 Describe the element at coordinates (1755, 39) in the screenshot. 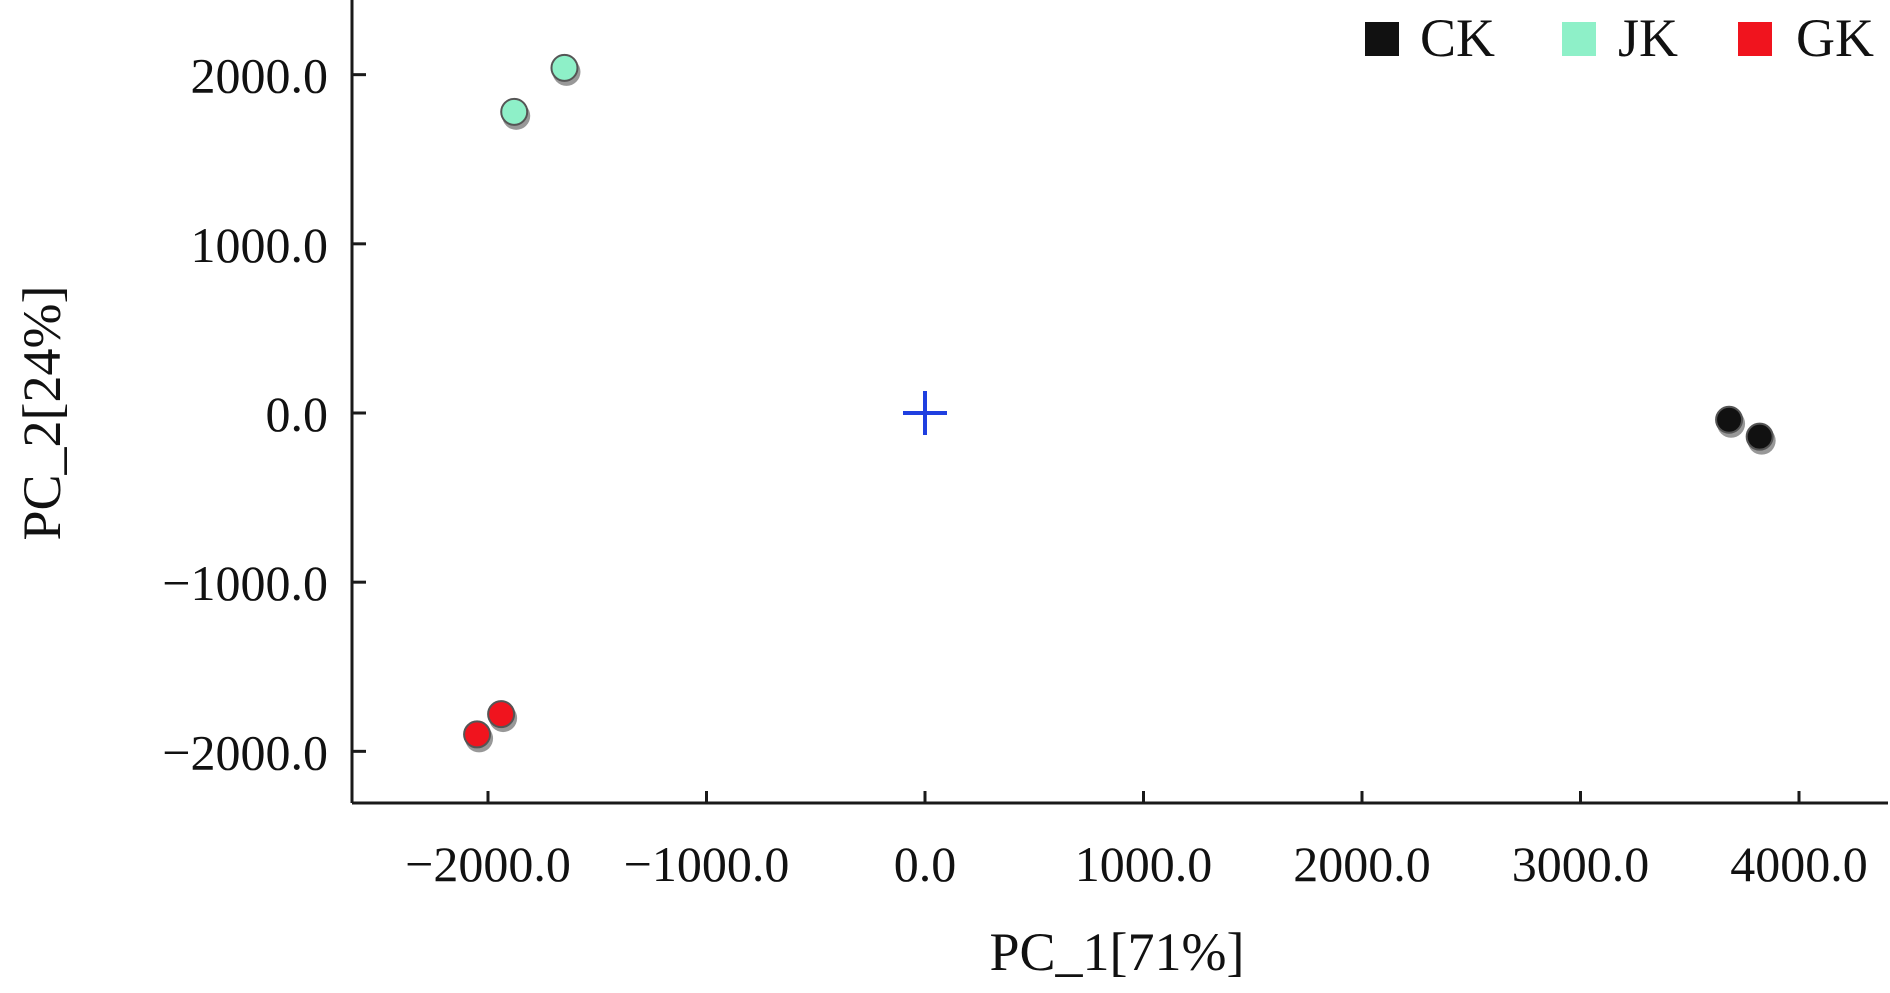

I see `legend-swatch-gk` at that location.